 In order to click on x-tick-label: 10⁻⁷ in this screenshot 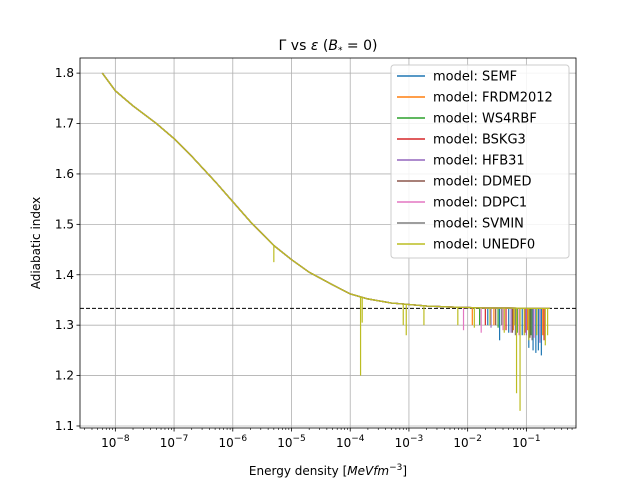, I will do `click(174, 442)`.